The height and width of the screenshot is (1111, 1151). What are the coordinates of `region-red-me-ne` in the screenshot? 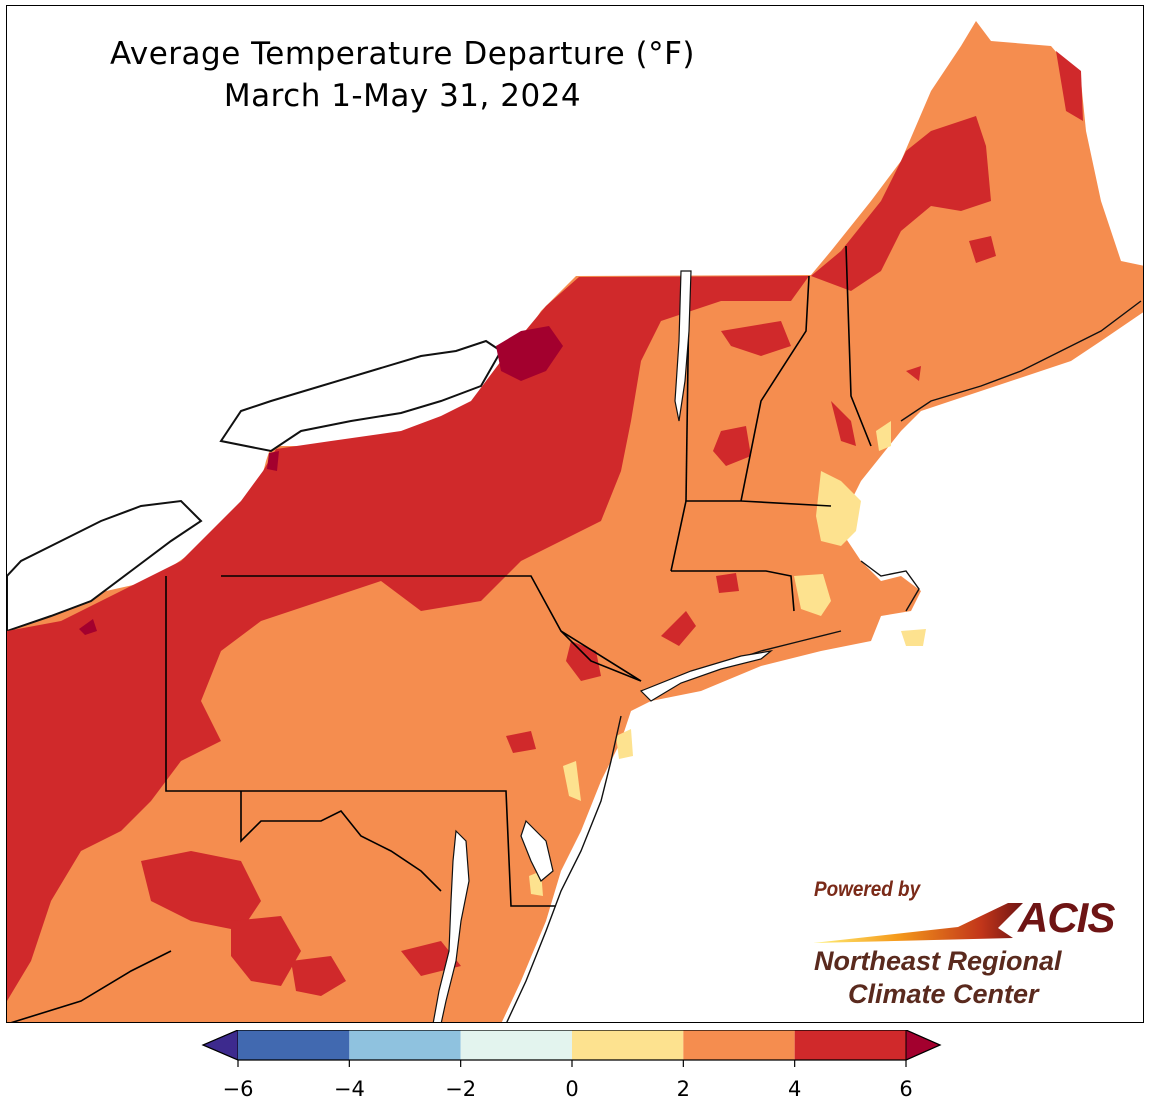 It's located at (1069, 86).